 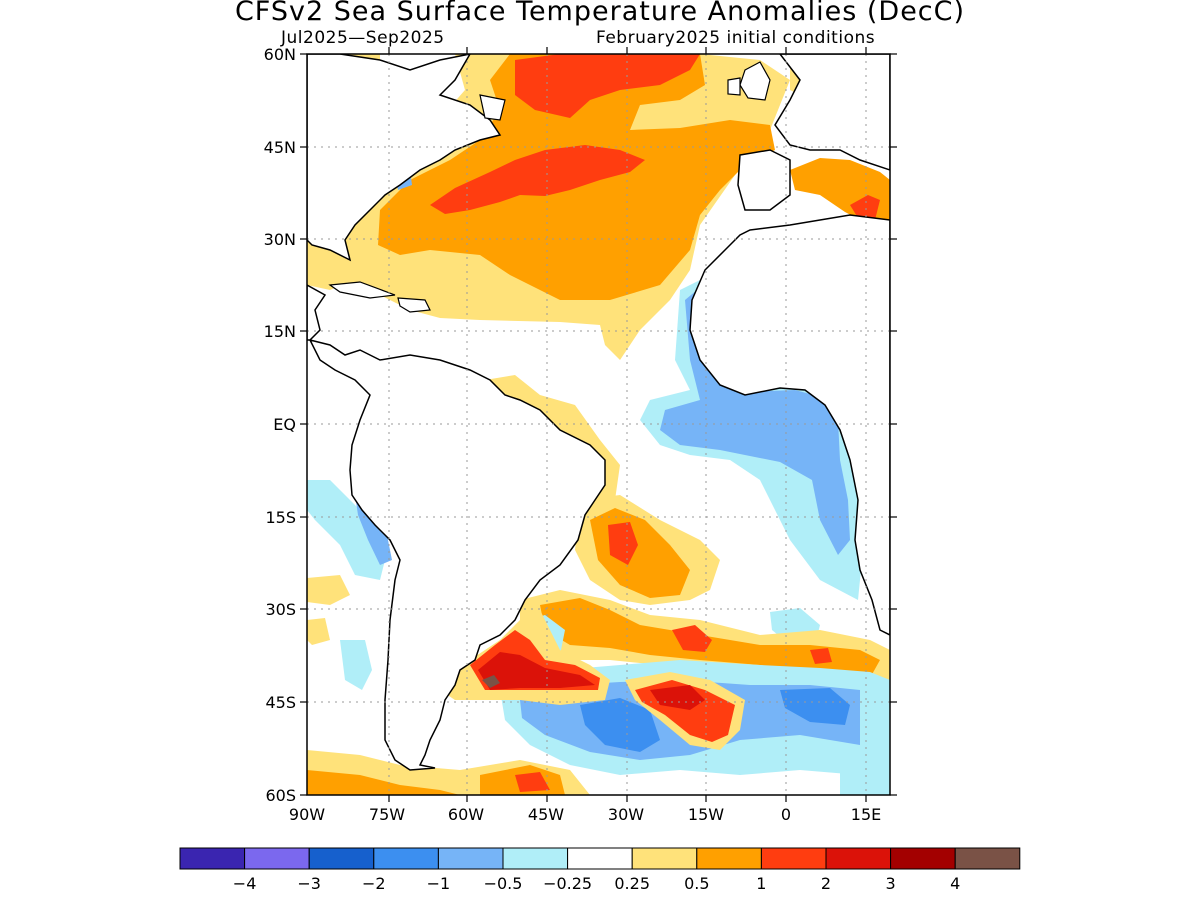 What do you see at coordinates (536, 671) in the screenshot?
I see `anomaly-argentine-dark` at bounding box center [536, 671].